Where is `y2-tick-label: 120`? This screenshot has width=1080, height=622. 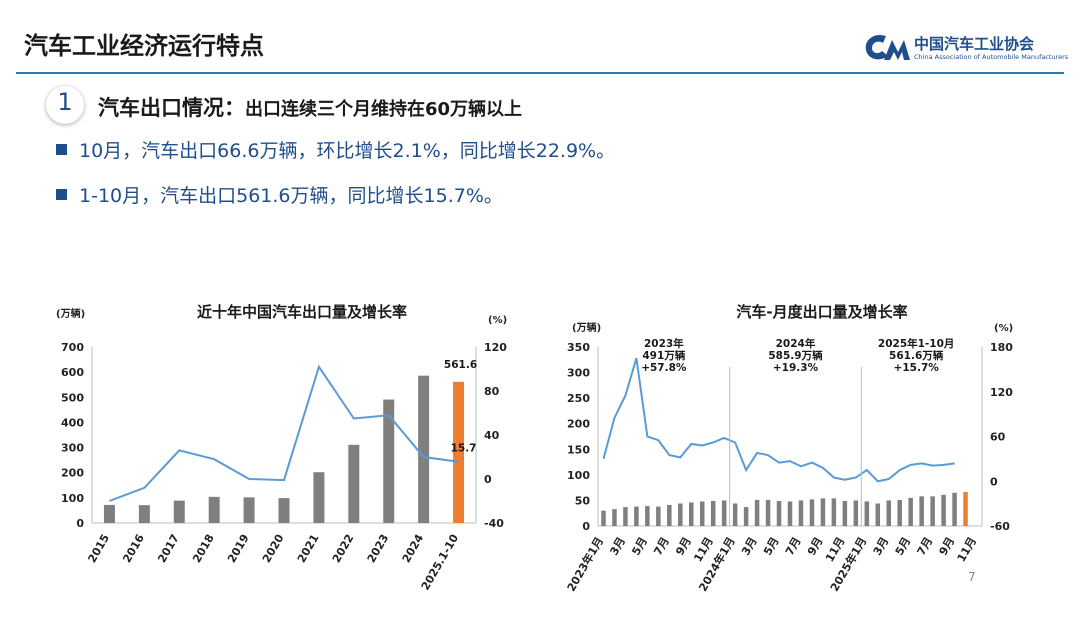
y2-tick-label: 120 is located at coordinates (1001, 392).